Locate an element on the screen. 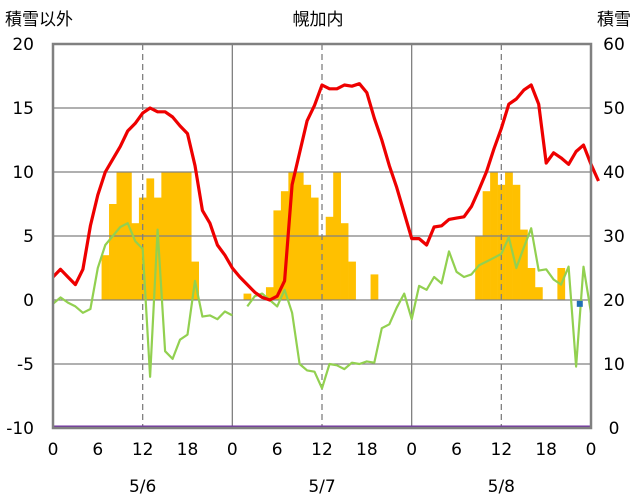 This screenshot has height=501, width=636. left-tick-label: 5 is located at coordinates (28, 237).